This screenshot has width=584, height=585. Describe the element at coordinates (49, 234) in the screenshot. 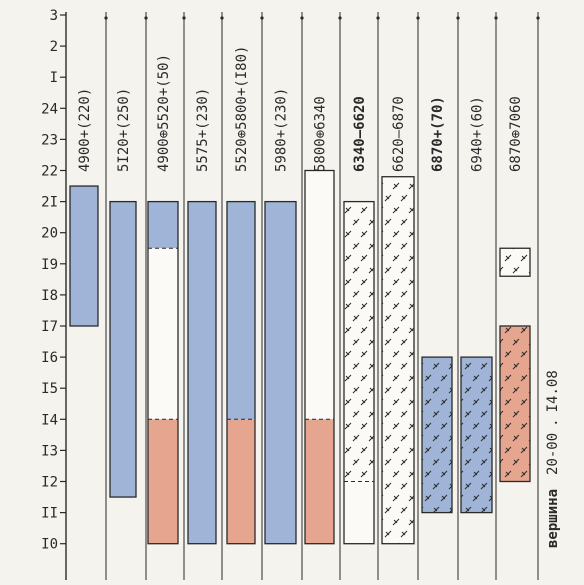

I see `y-tick-label: 20` at that location.